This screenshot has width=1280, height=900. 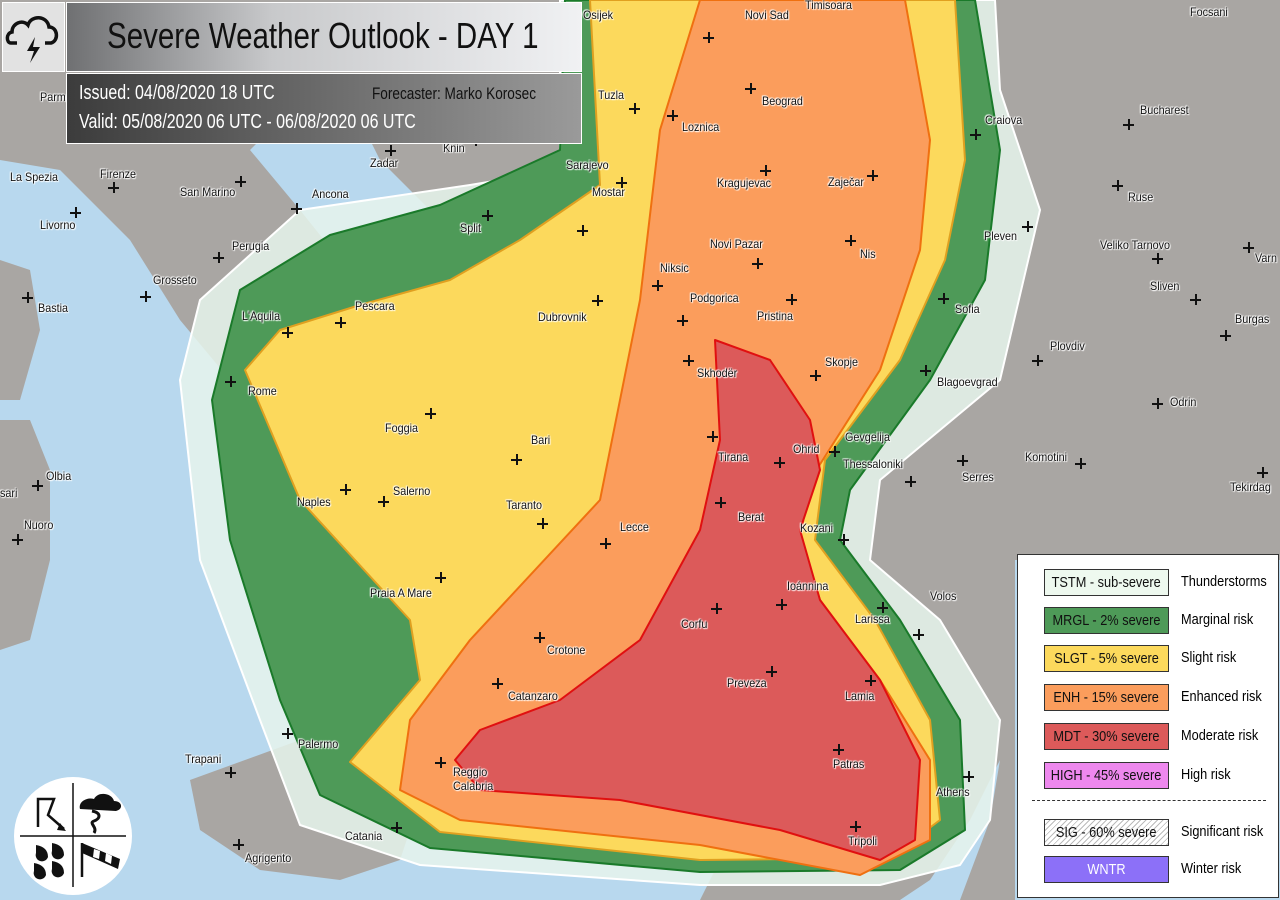 What do you see at coordinates (967, 309) in the screenshot?
I see `city-label: Sofia` at bounding box center [967, 309].